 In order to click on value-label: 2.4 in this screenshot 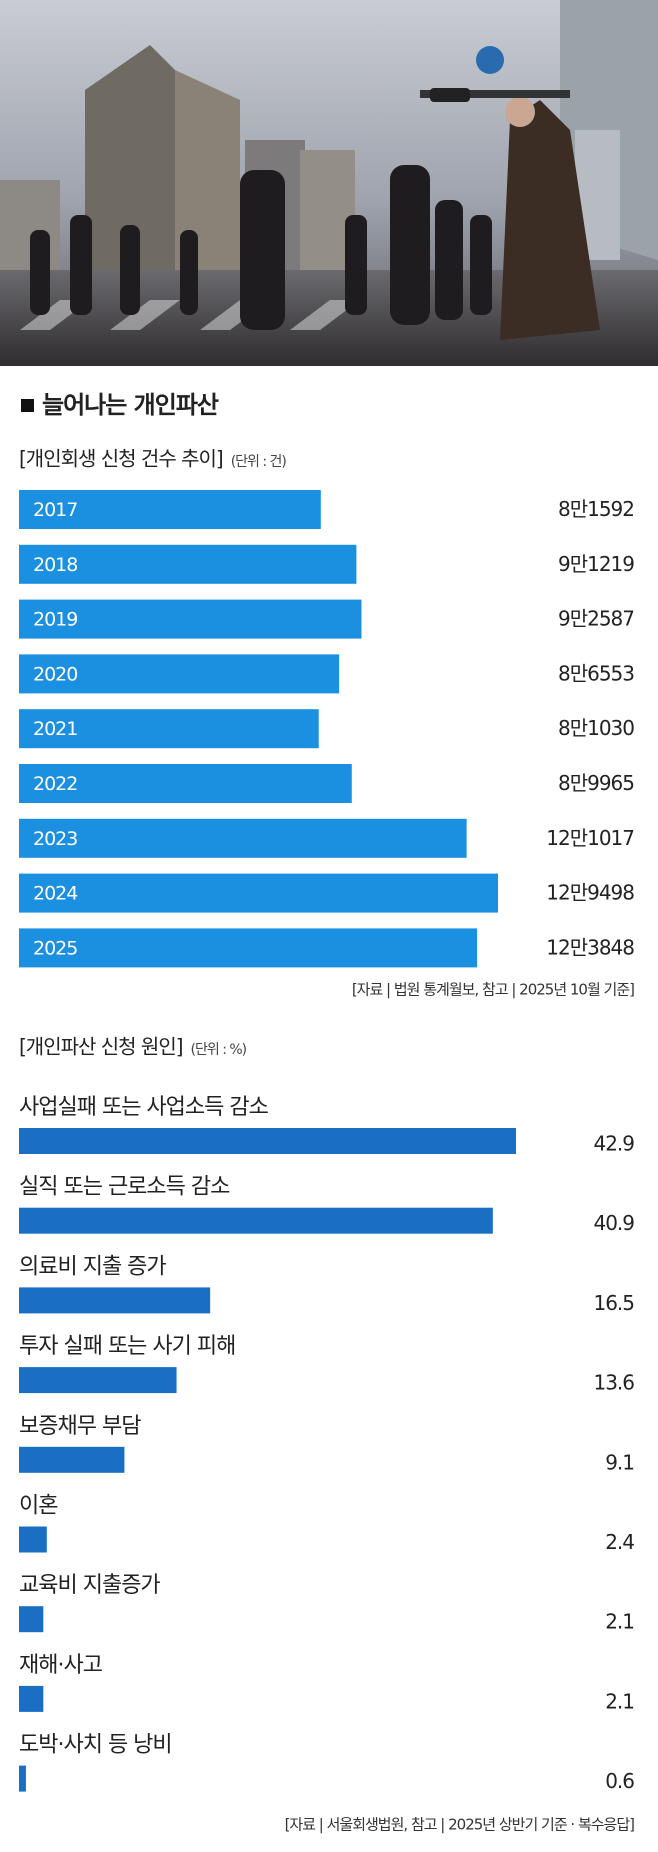, I will do `click(619, 1542)`.